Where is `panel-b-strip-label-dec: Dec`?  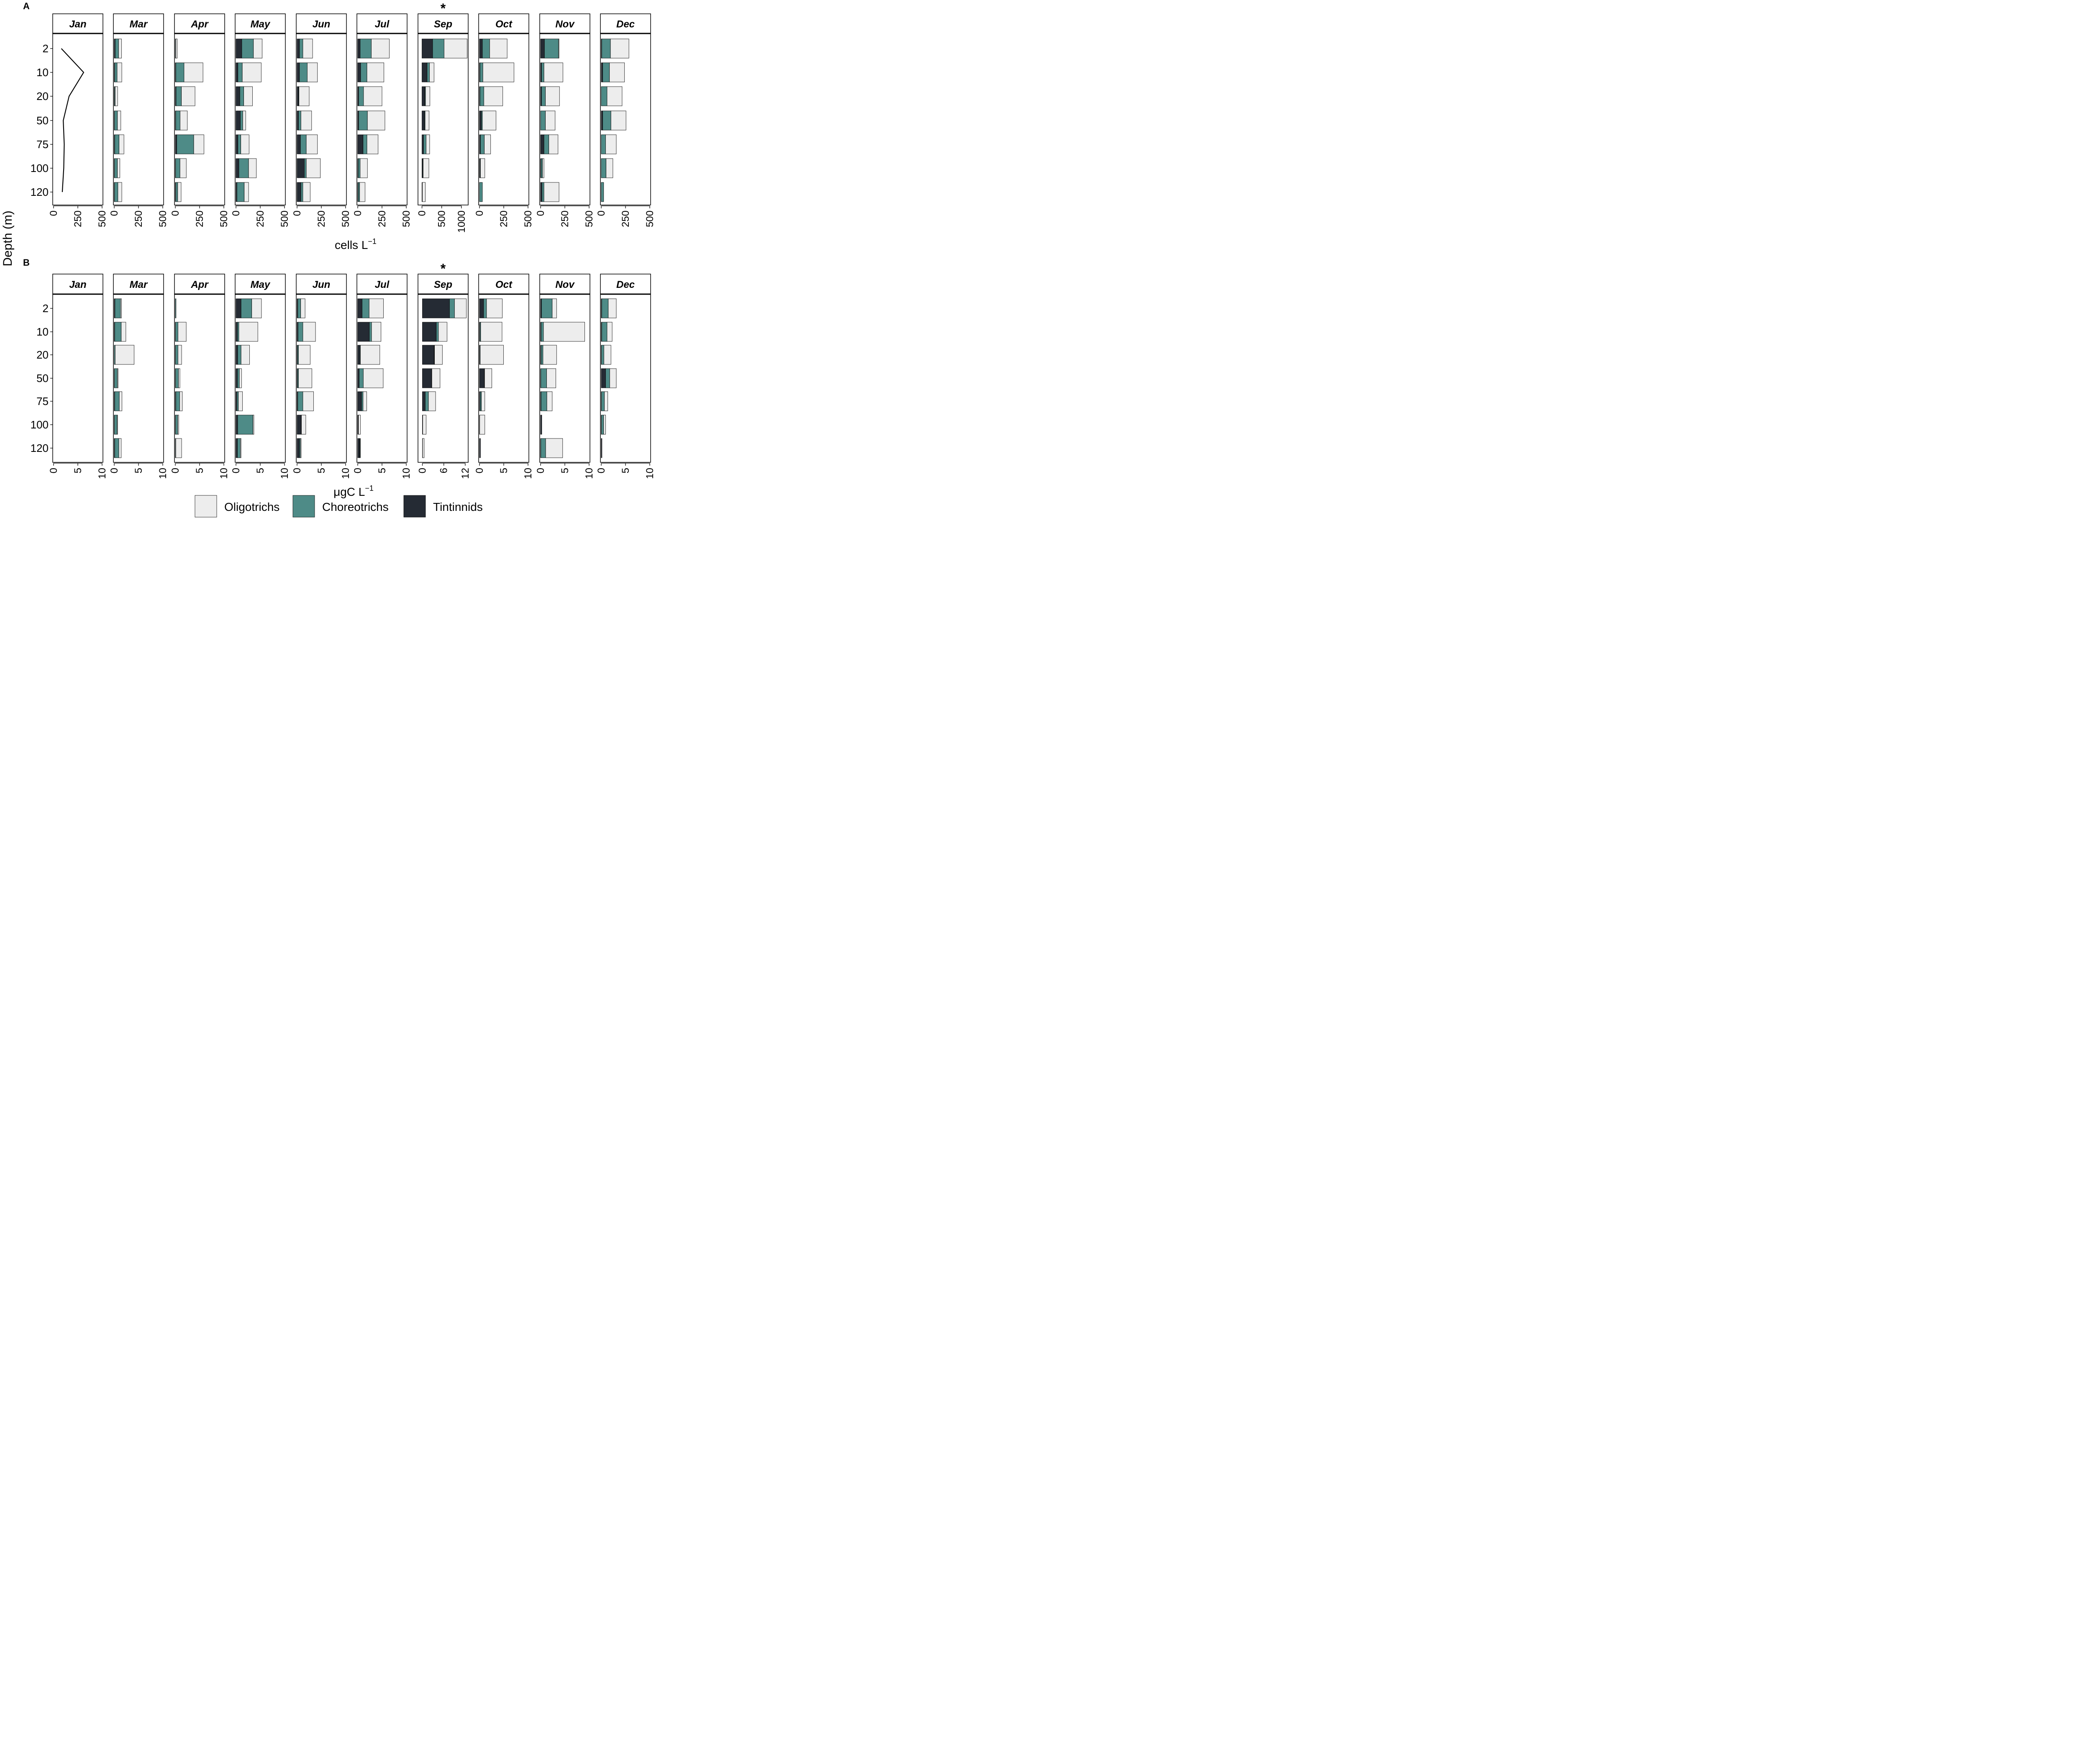 panel-b-strip-label-dec: Dec is located at coordinates (625, 284).